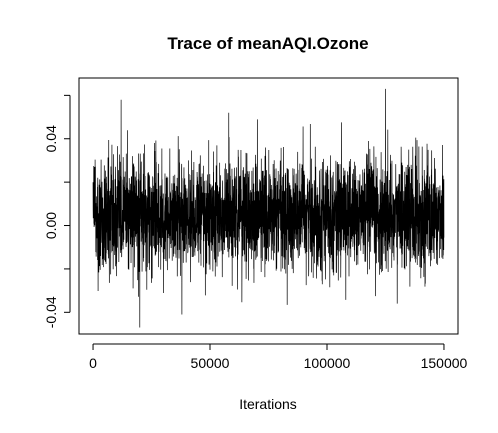  Describe the element at coordinates (278, 357) in the screenshot. I see `x-axis: 0 50000 100000 150000` at that location.